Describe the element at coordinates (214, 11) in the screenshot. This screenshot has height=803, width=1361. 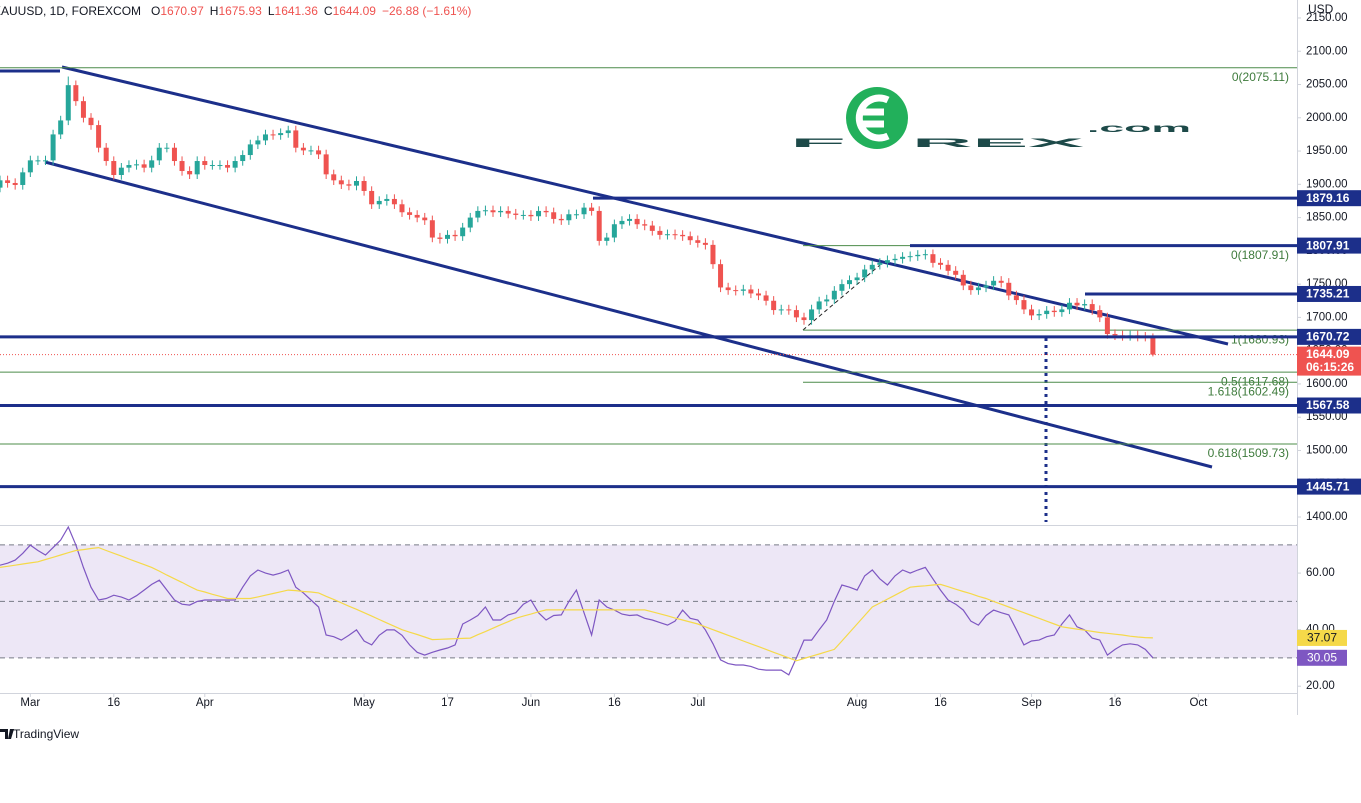
I see `field-key: H` at that location.